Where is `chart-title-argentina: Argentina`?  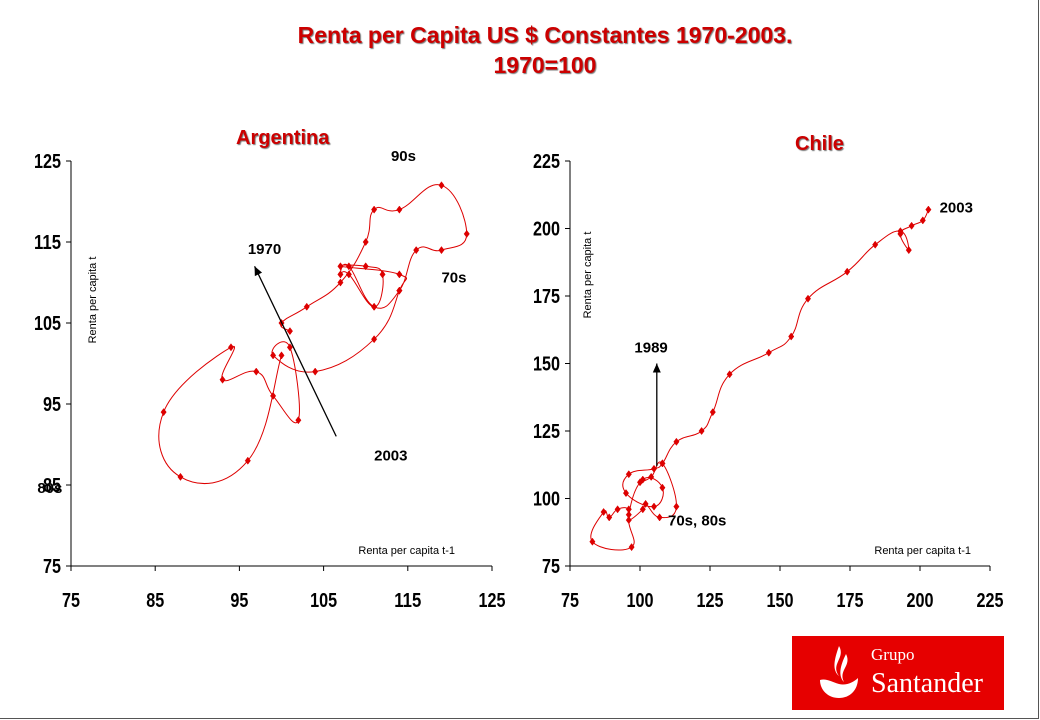
chart-title-argentina: Argentina is located at coordinates (283, 138).